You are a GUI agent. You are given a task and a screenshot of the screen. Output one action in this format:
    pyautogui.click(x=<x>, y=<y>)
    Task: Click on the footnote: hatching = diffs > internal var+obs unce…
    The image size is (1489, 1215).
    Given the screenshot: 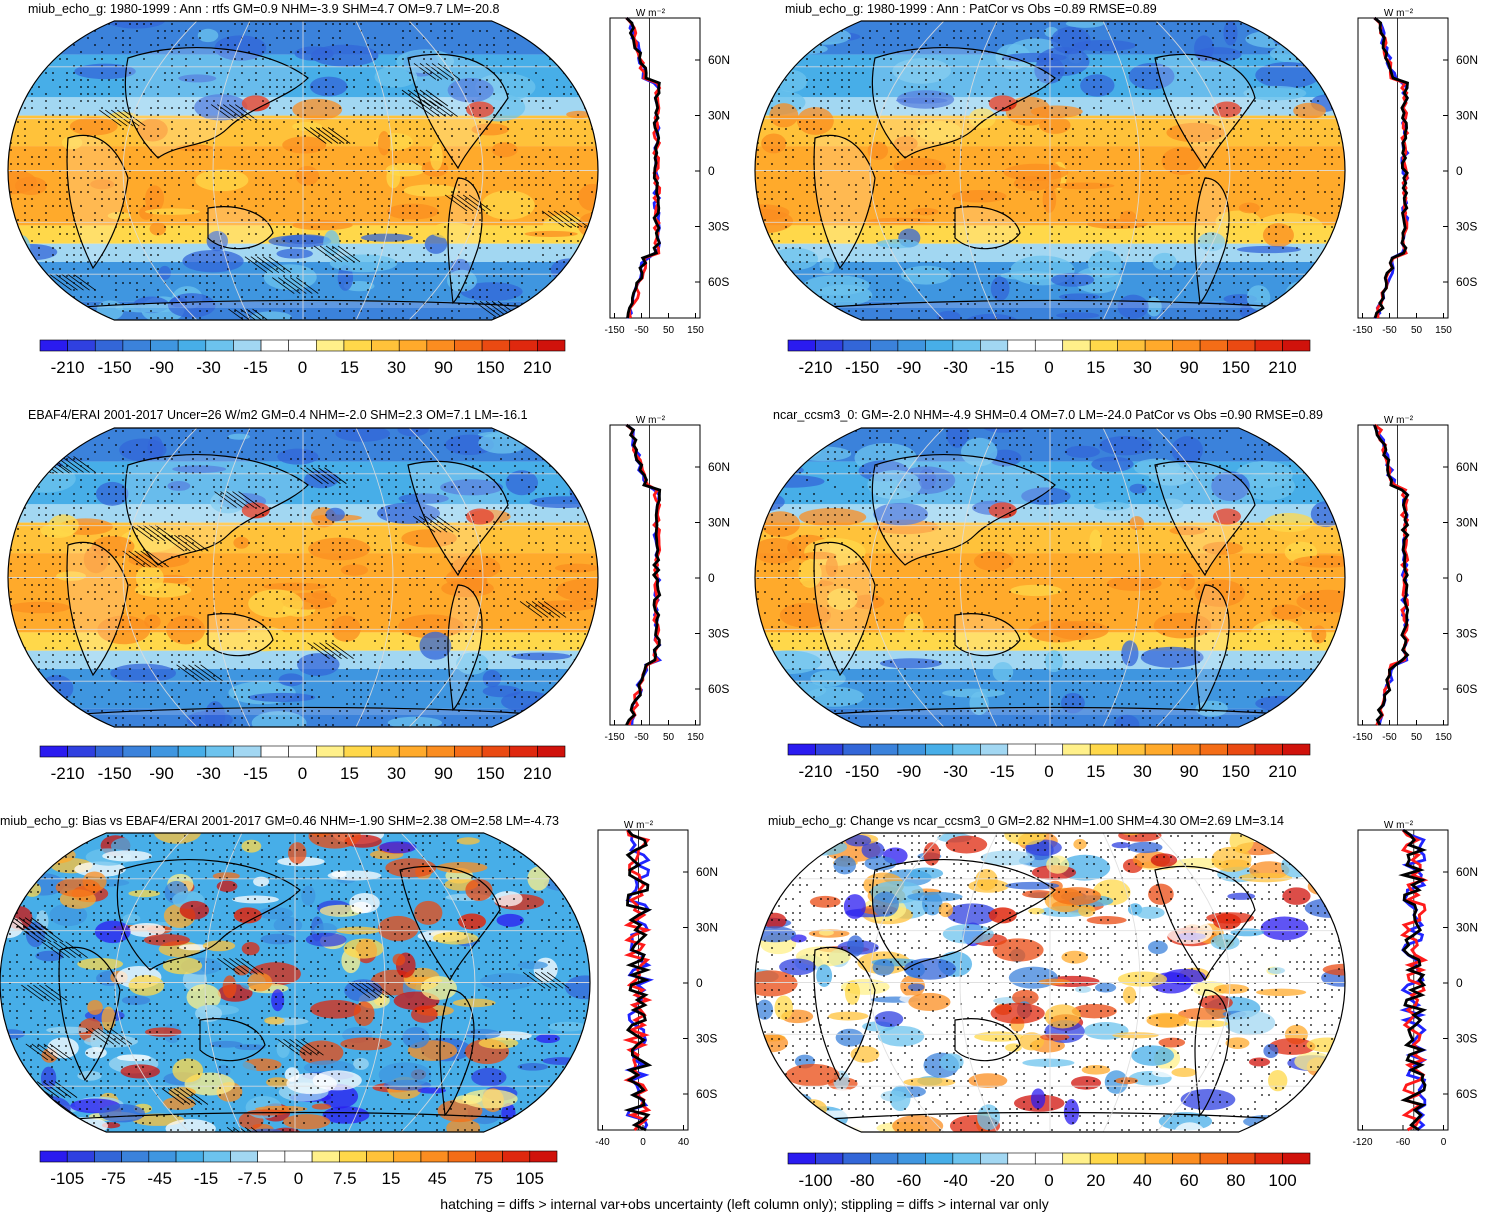 What is the action you would take?
    pyautogui.click(x=744, y=1204)
    